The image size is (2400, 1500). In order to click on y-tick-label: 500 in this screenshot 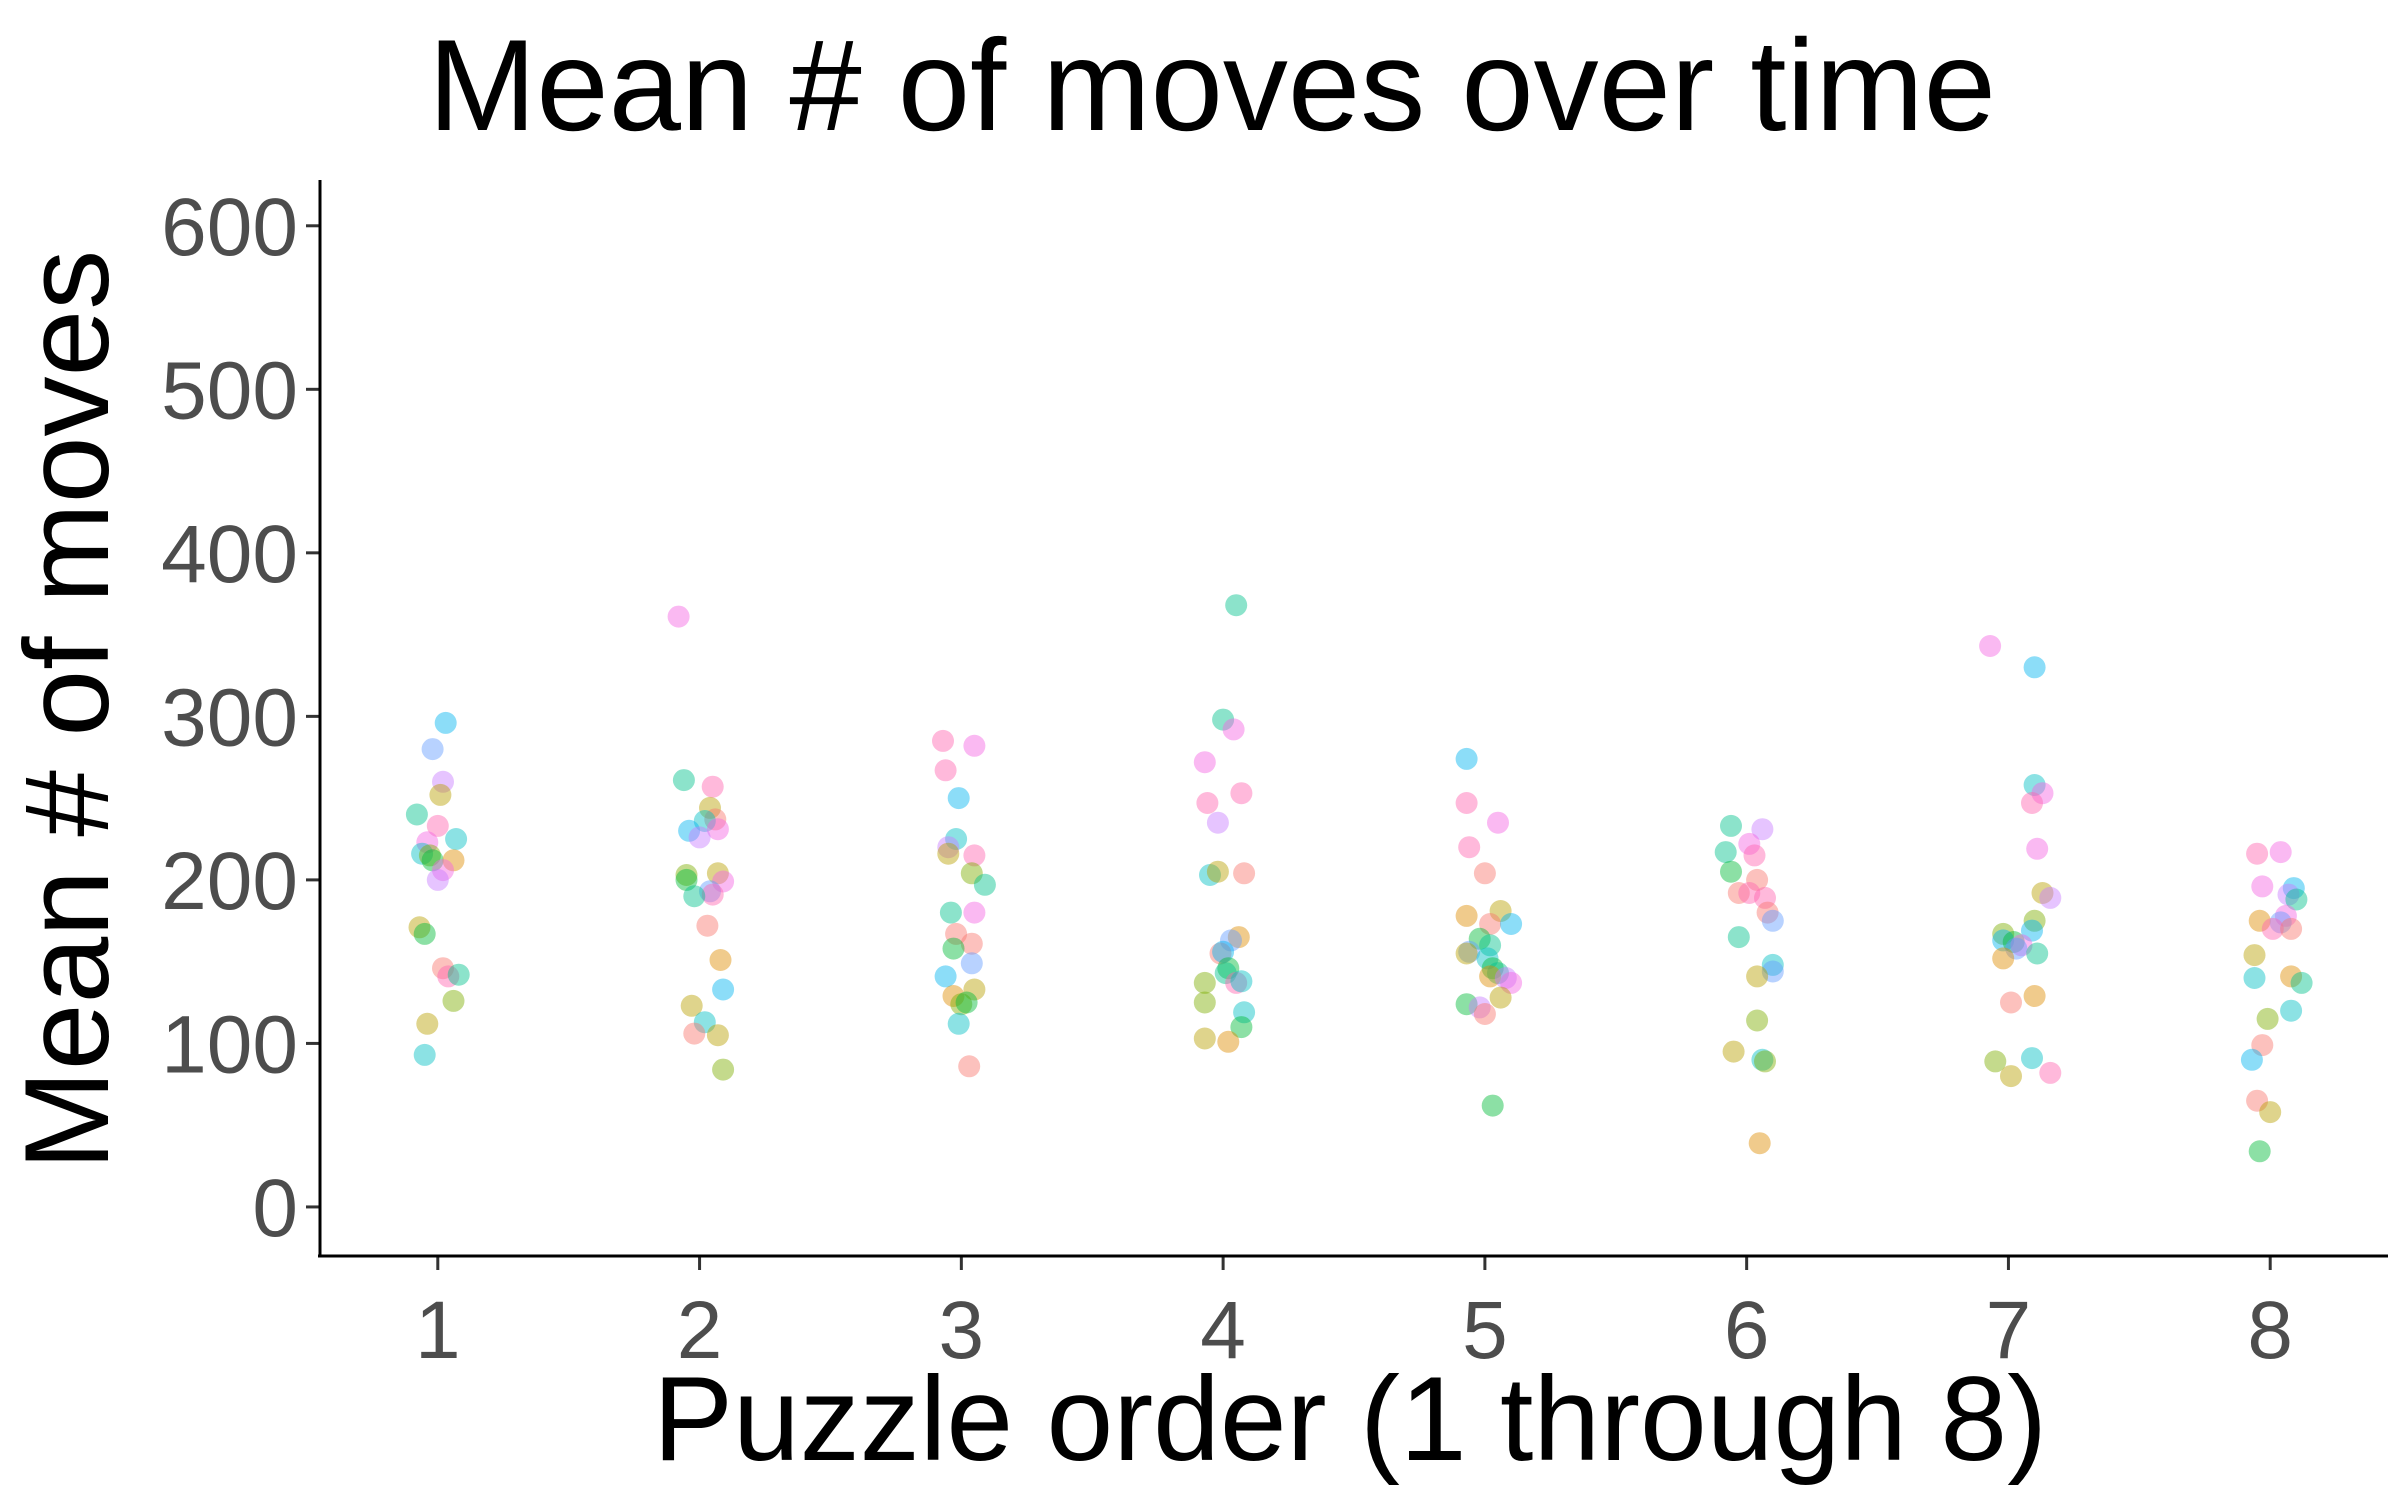, I will do `click(229, 390)`.